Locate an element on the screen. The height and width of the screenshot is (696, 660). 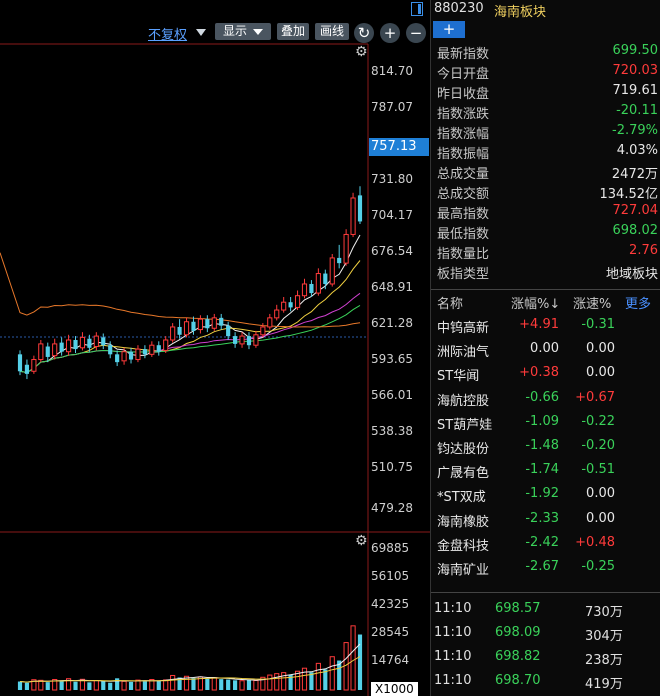
stock-row: 海航控股 -0.66 +0.67 is located at coordinates (545, 399).